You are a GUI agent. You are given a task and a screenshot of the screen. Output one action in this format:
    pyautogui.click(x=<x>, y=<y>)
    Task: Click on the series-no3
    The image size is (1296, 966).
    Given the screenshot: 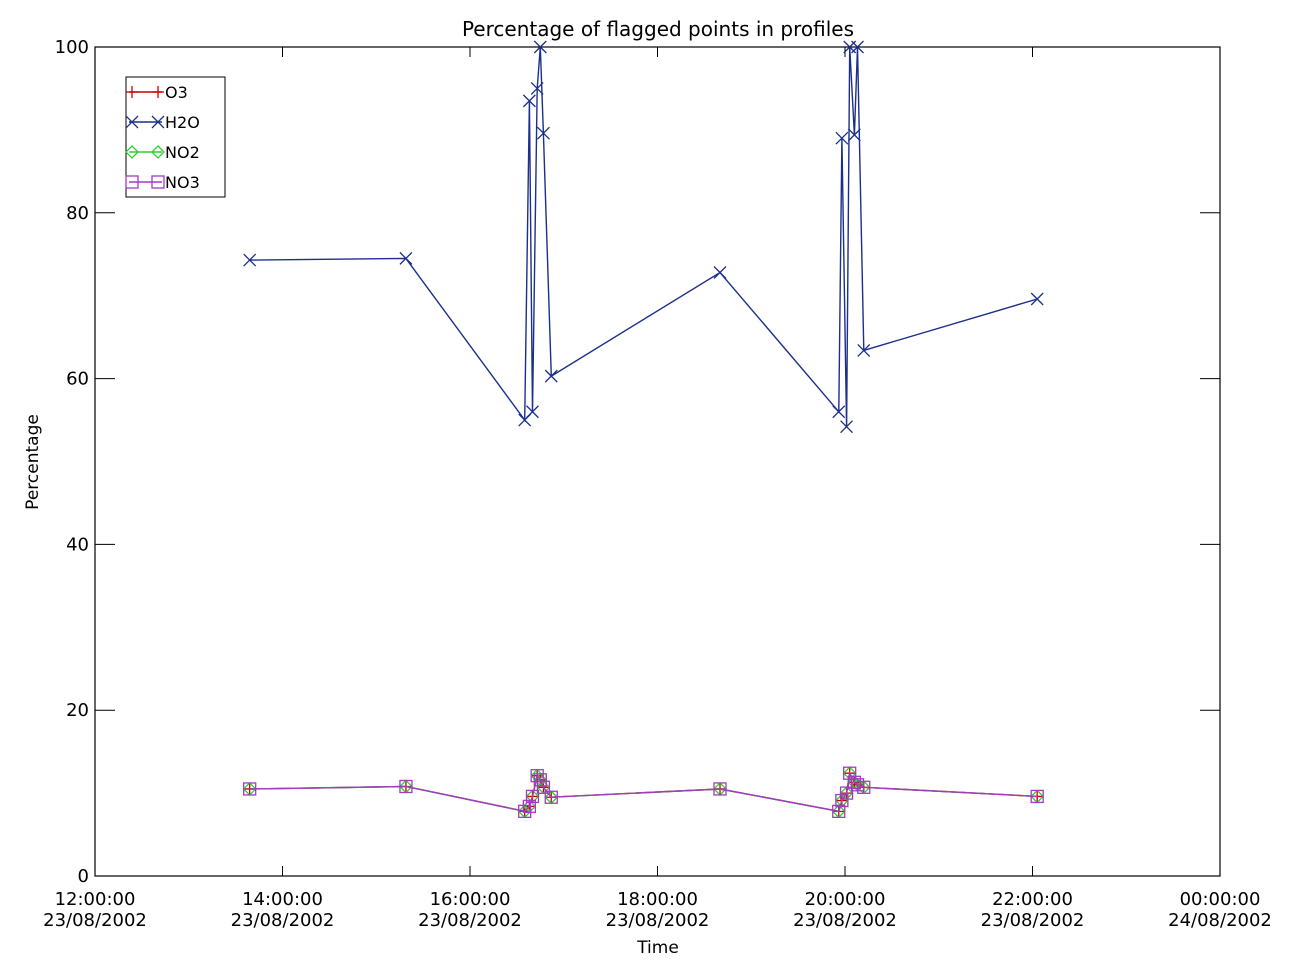 What is the action you would take?
    pyautogui.click(x=643, y=792)
    